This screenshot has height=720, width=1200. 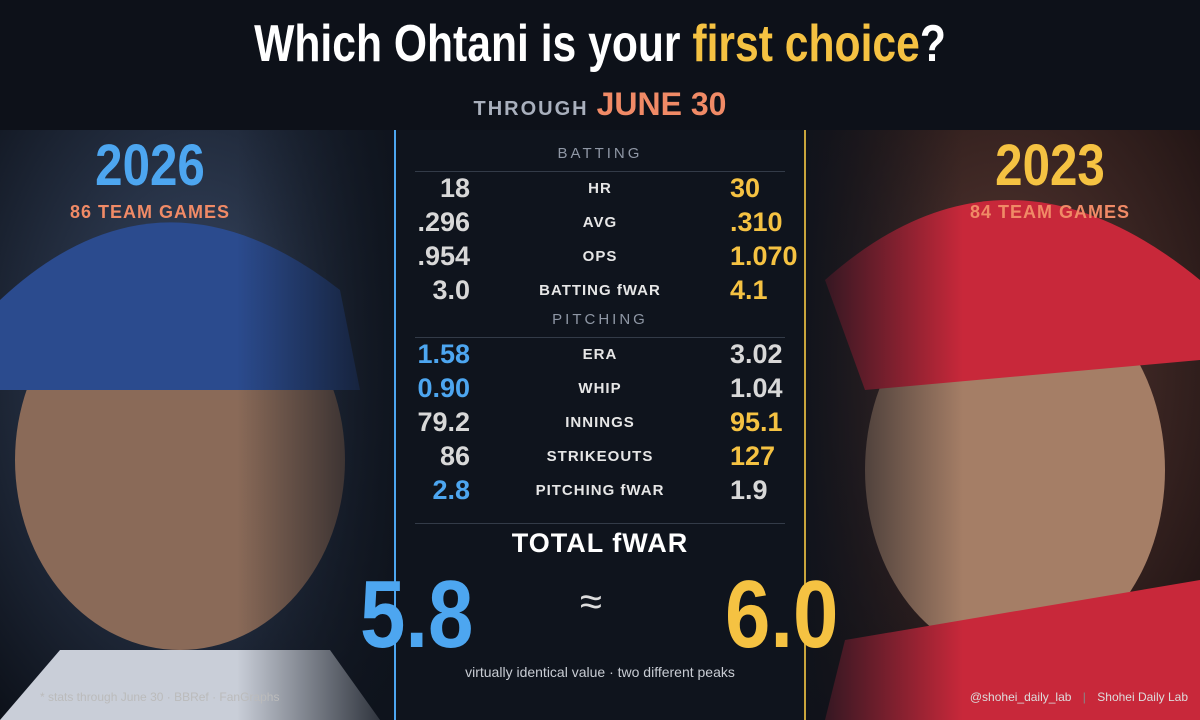 What do you see at coordinates (600, 354) in the screenshot?
I see `stat-label: ERA` at bounding box center [600, 354].